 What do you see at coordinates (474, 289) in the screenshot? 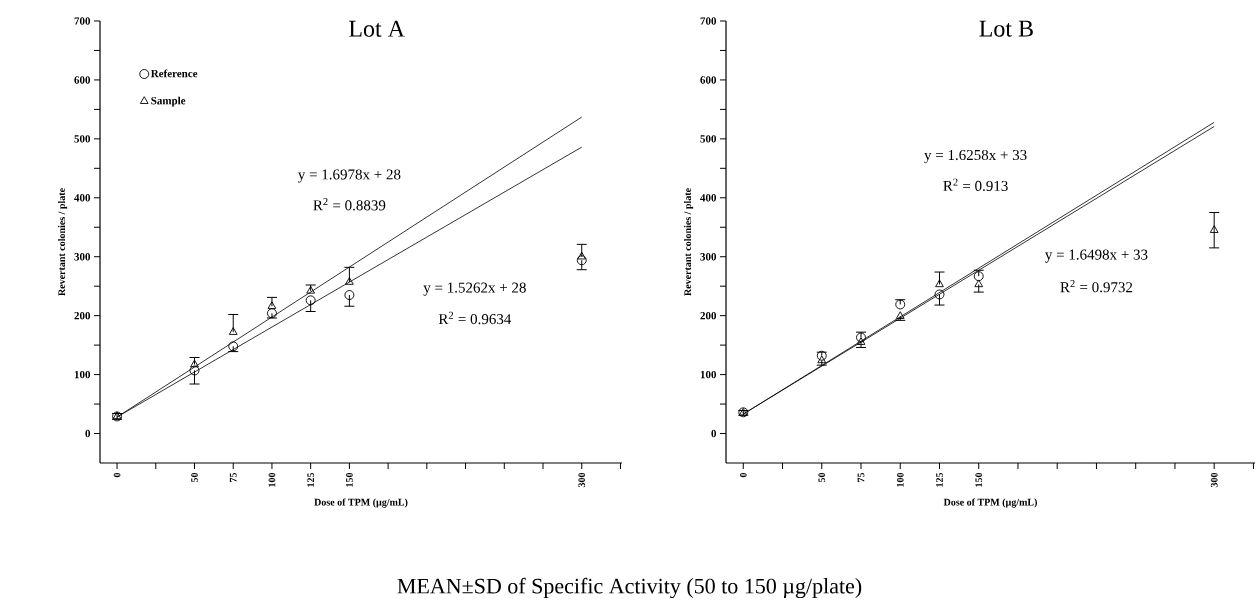
I see `annotation: y = 1.5262x + 28` at bounding box center [474, 289].